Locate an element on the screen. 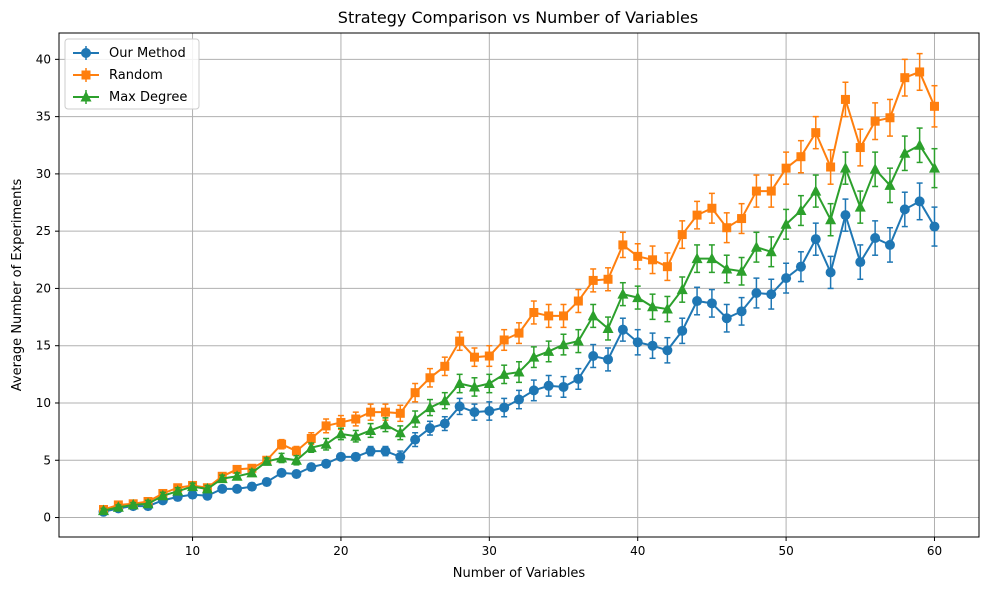  y-tick-label: 15 is located at coordinates (43, 346).